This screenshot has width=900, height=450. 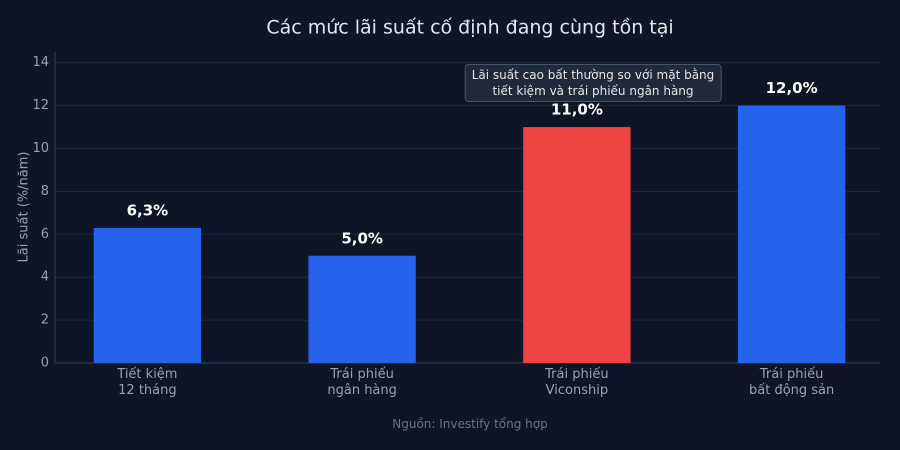 What do you see at coordinates (45, 277) in the screenshot?
I see `y-tick-label: 4` at bounding box center [45, 277].